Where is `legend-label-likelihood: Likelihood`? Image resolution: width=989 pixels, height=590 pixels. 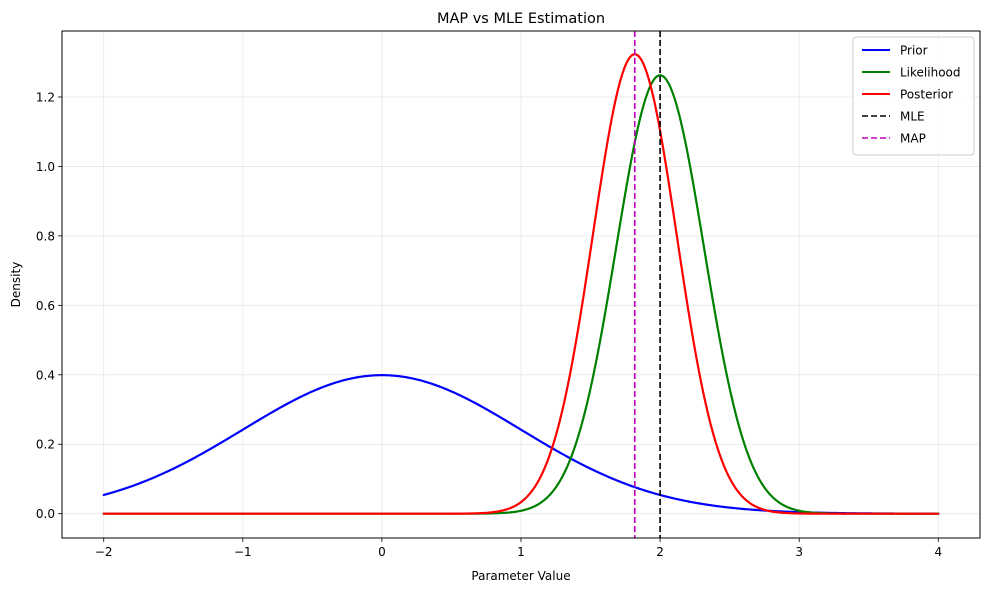
legend-label-likelihood: Likelihood is located at coordinates (930, 73).